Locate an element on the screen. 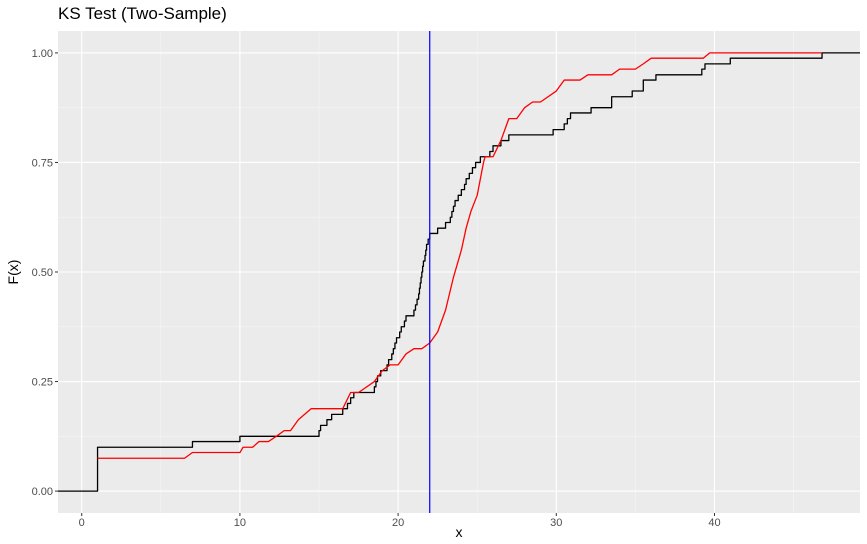  x-axis: 0 10 20 30 40 is located at coordinates (400, 521).